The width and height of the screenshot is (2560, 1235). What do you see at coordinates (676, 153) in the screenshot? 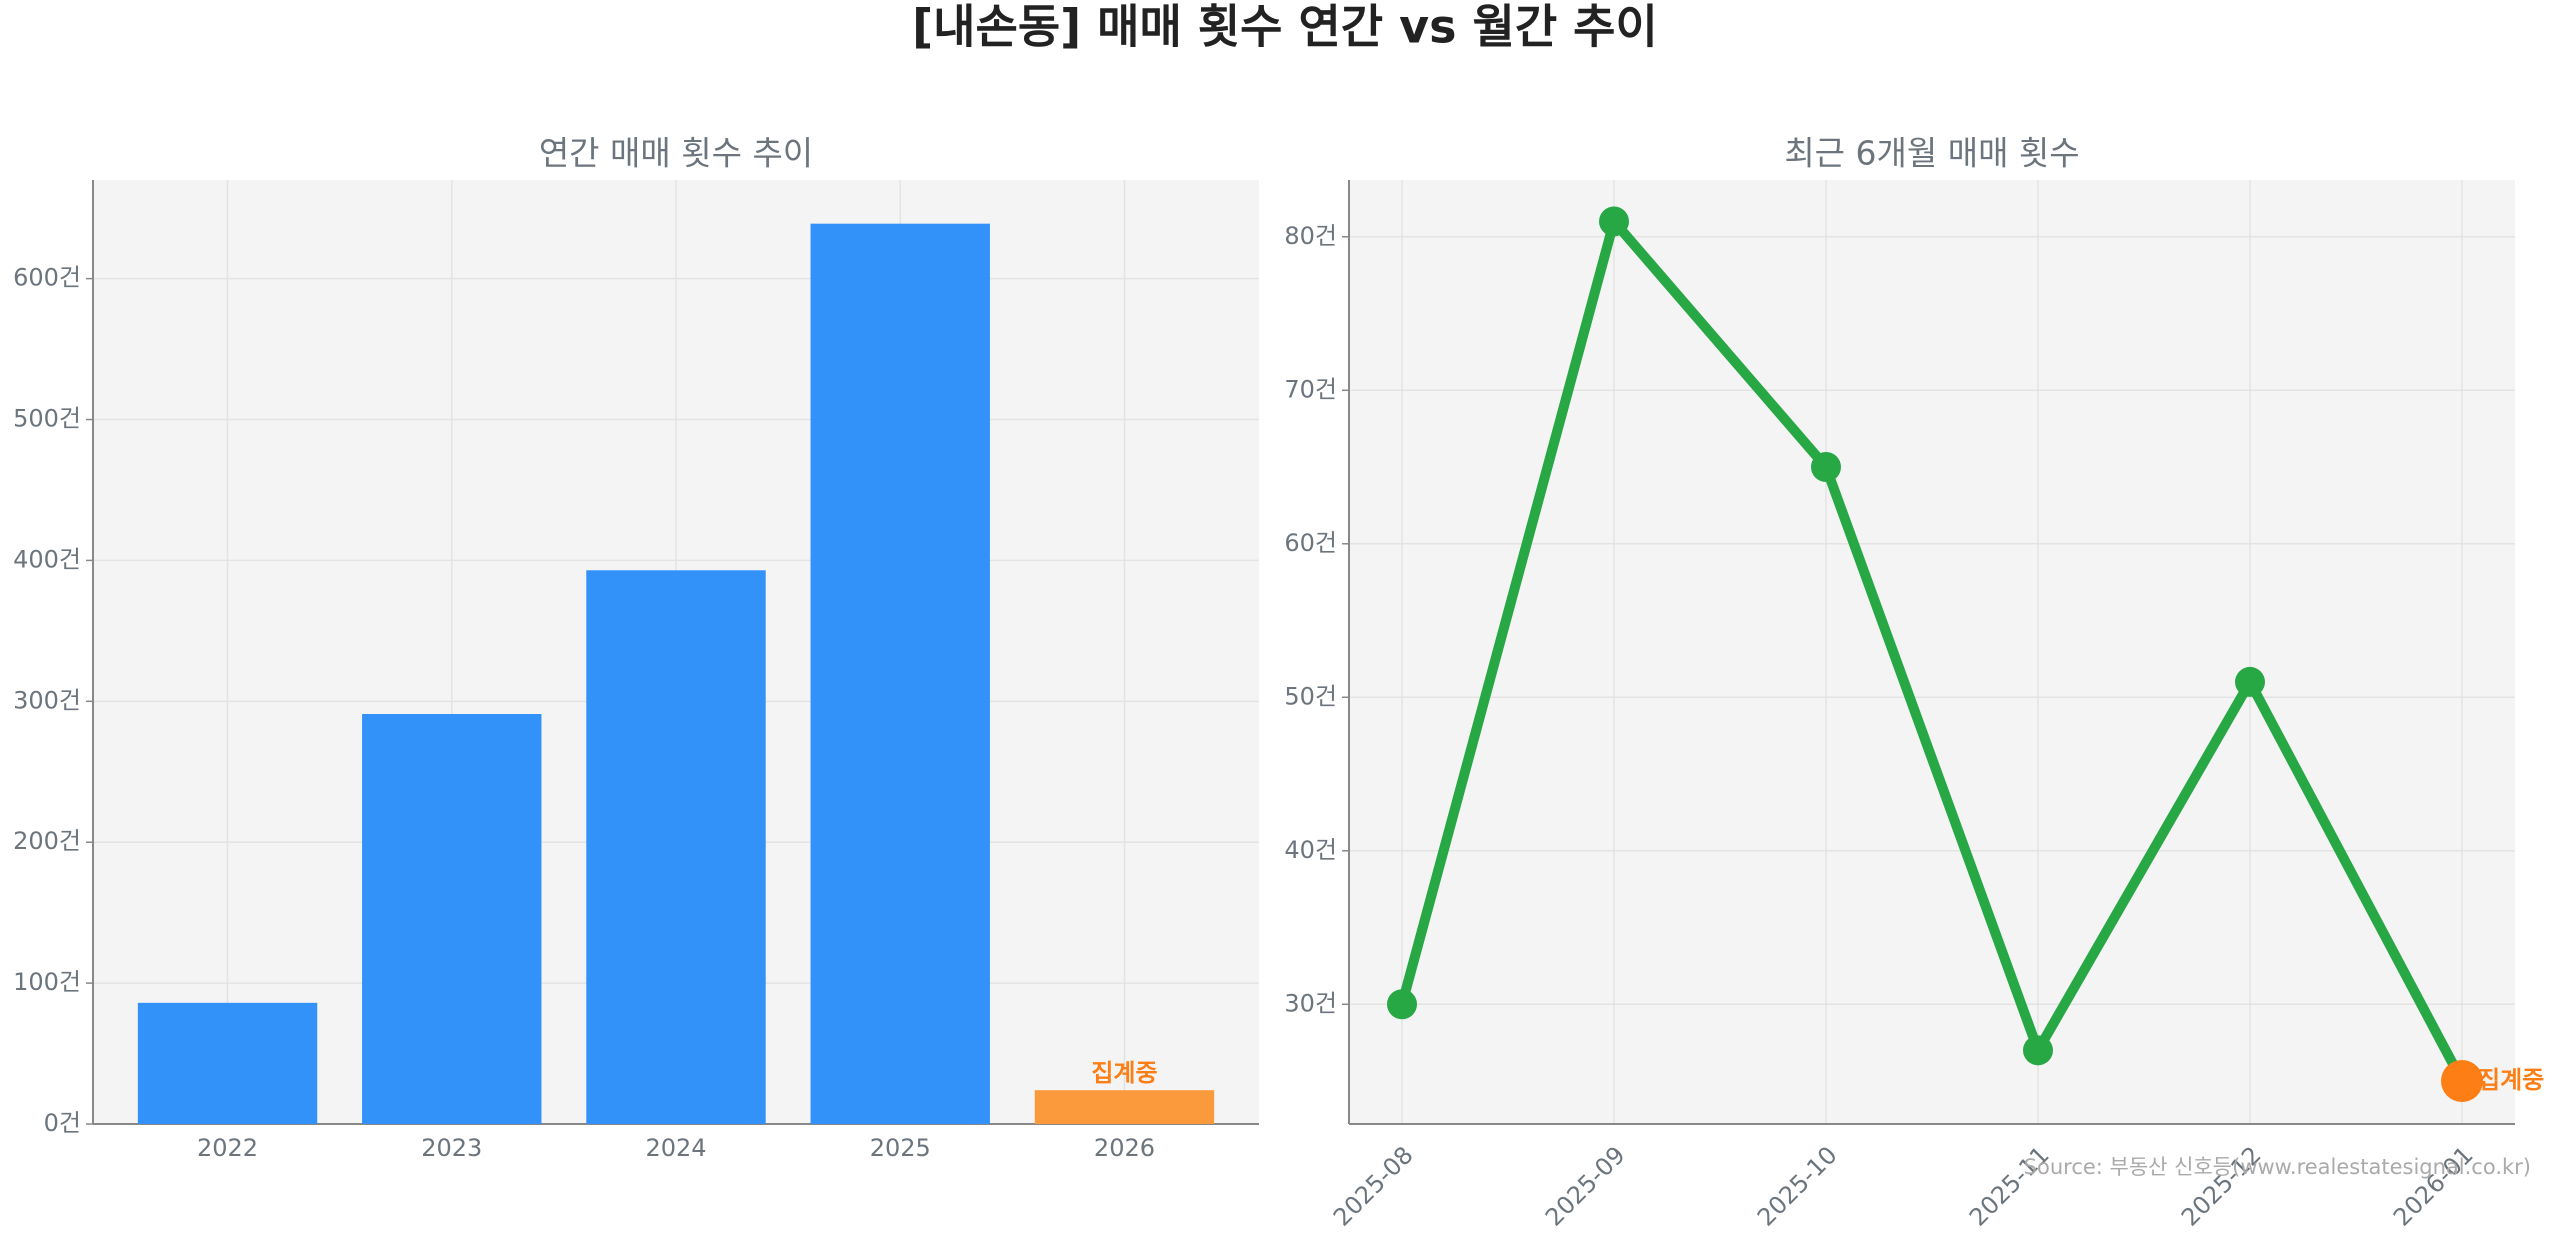
I see `chart-title: 연간 매매 횟수 추이` at bounding box center [676, 153].